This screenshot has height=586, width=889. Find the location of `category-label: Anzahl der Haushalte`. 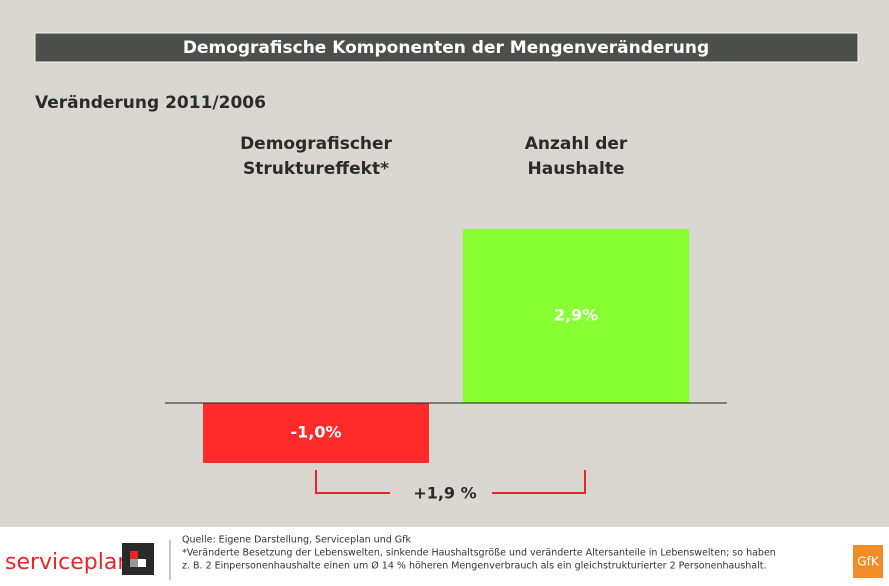

category-label: Anzahl der Haushalte is located at coordinates (576, 156).